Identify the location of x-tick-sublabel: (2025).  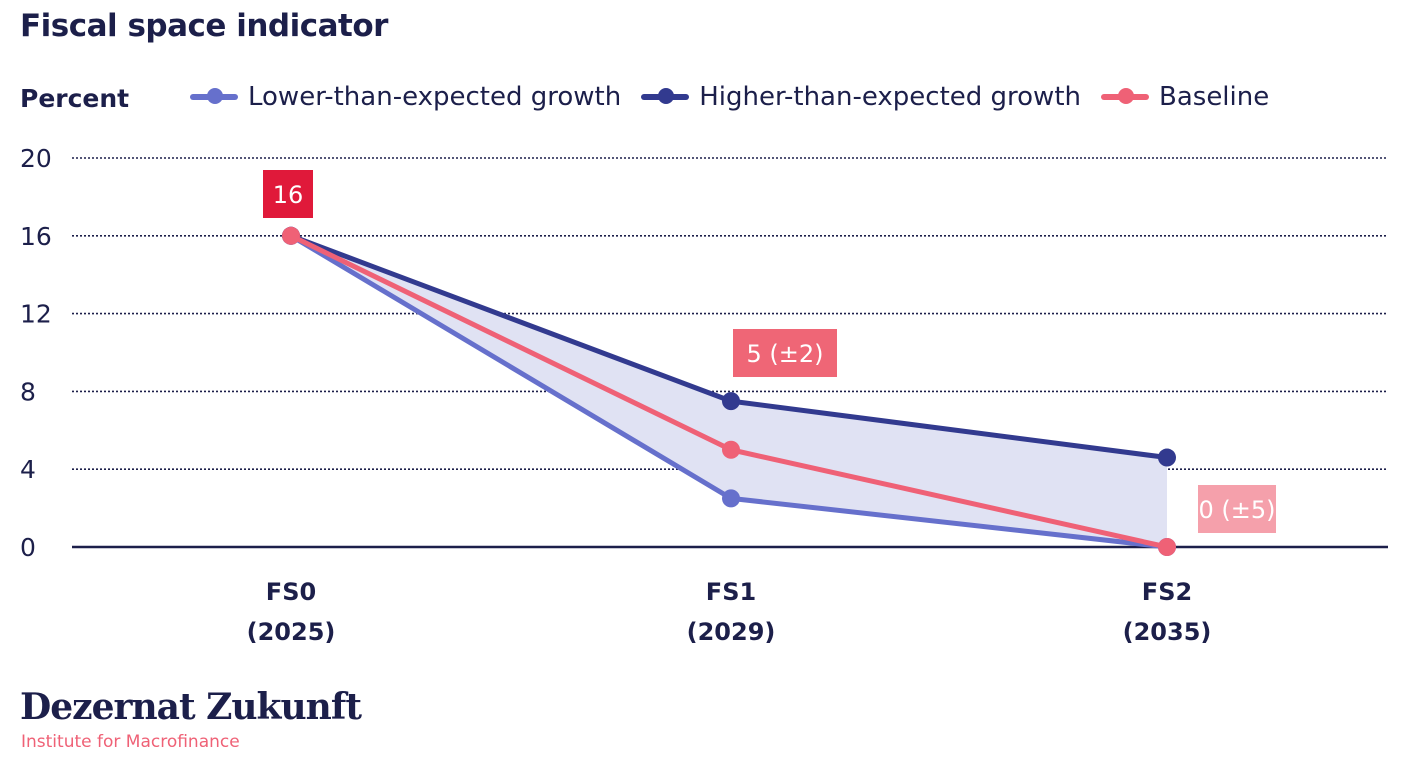
(291, 632).